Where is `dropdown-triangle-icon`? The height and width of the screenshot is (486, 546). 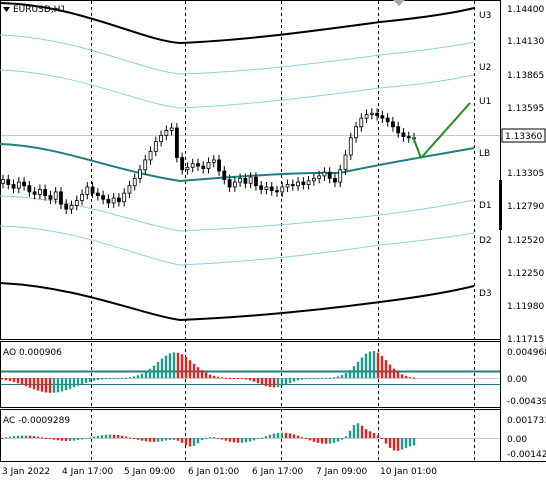 dropdown-triangle-icon is located at coordinates (6, 9).